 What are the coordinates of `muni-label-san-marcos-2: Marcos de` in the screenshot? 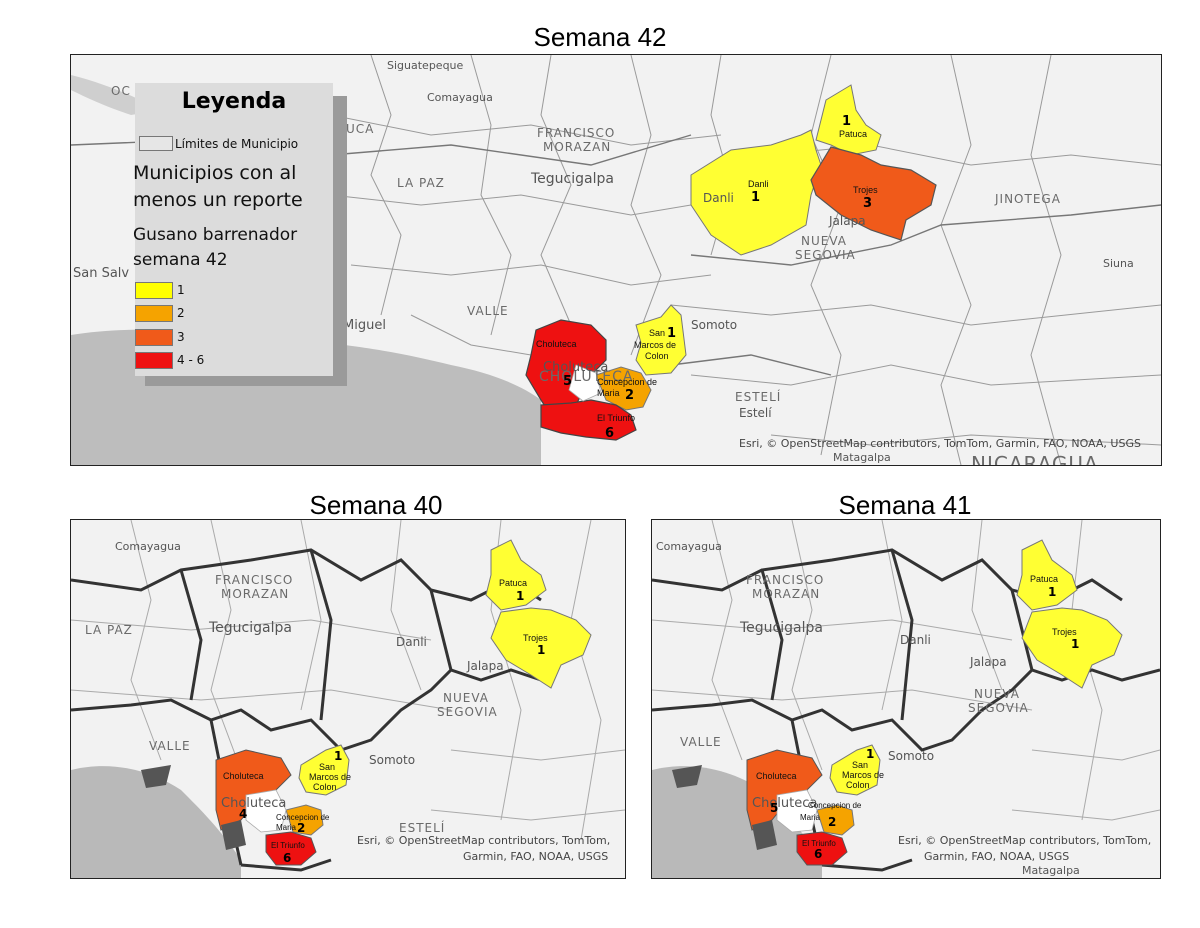 It's located at (655, 345).